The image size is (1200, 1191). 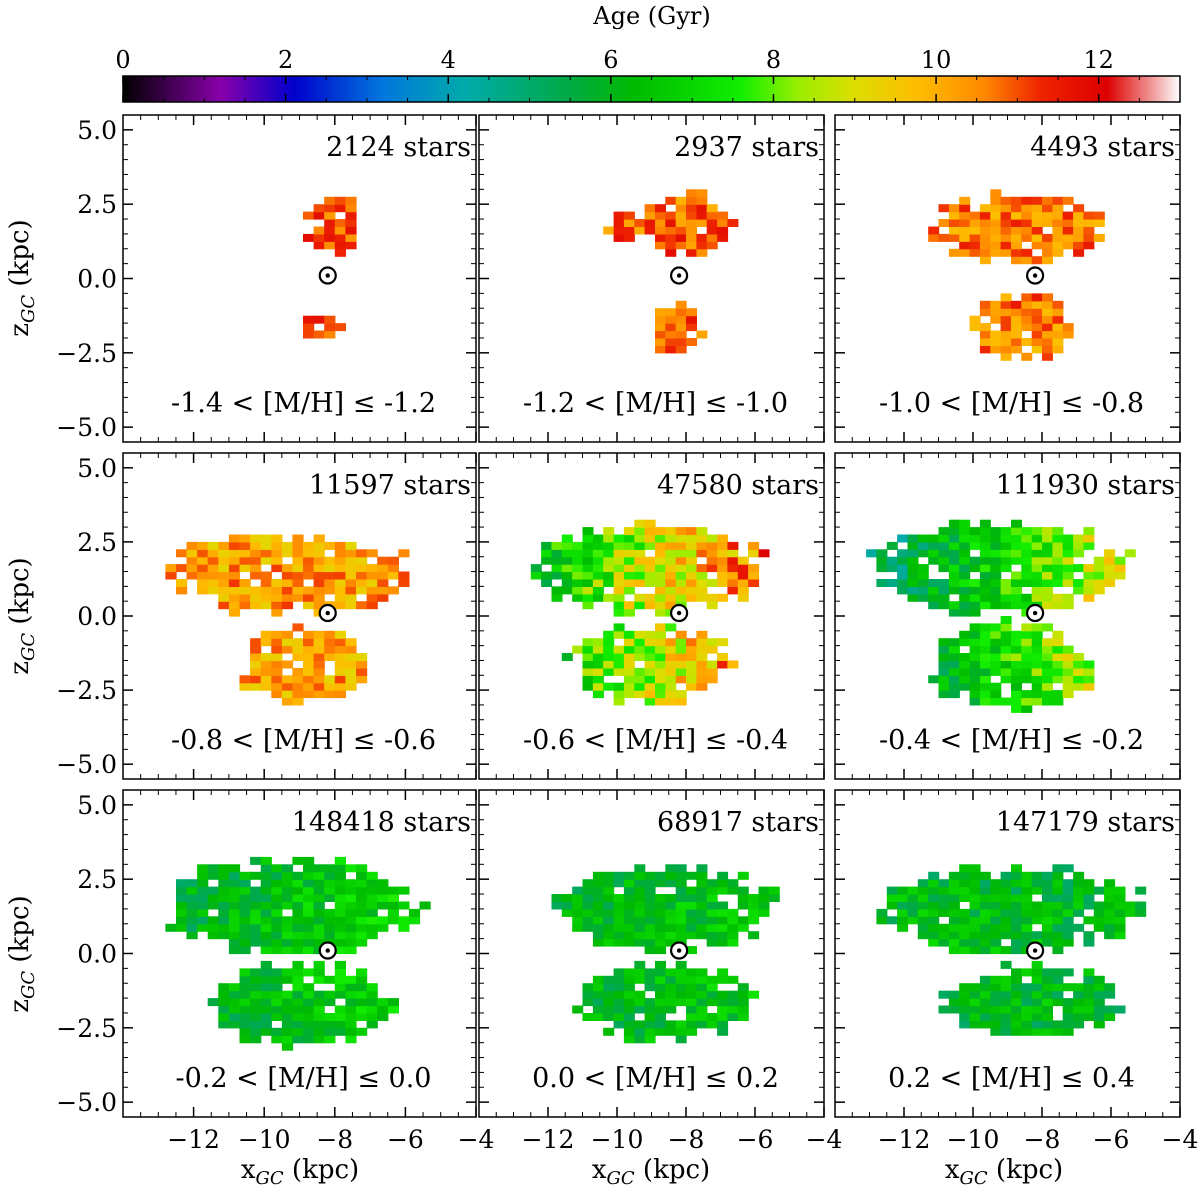 What do you see at coordinates (22, 277) in the screenshot?
I see `ylabel-row-1: zGC (kpc)` at bounding box center [22, 277].